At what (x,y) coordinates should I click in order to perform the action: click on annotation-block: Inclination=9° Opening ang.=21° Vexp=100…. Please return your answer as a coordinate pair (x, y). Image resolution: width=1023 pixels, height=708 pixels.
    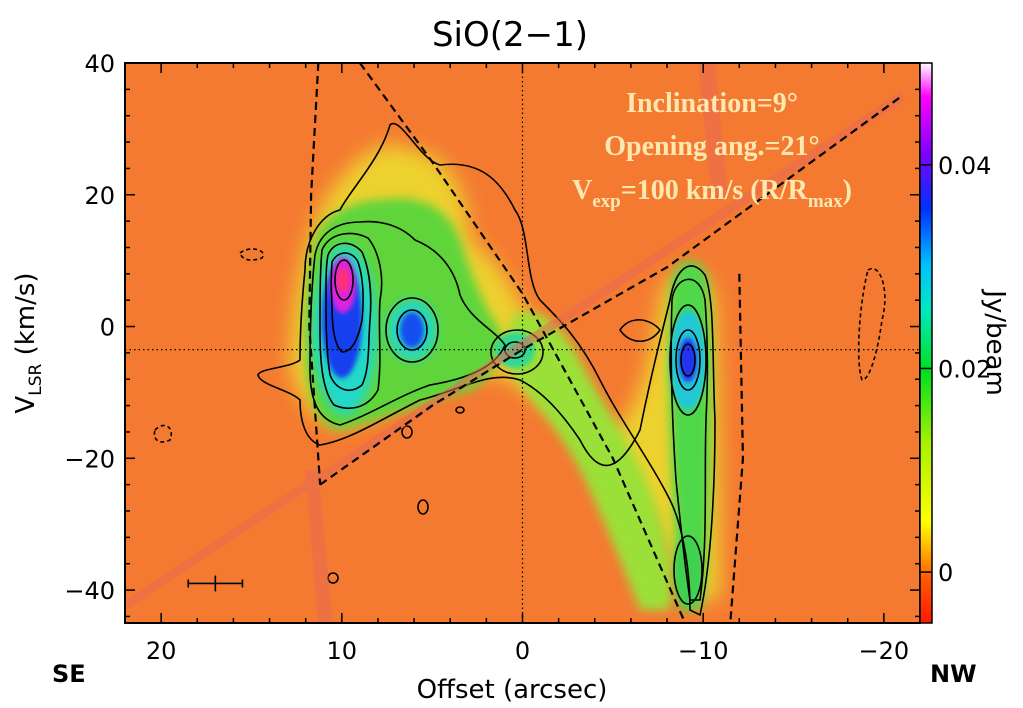
    Looking at the image, I should click on (712, 150).